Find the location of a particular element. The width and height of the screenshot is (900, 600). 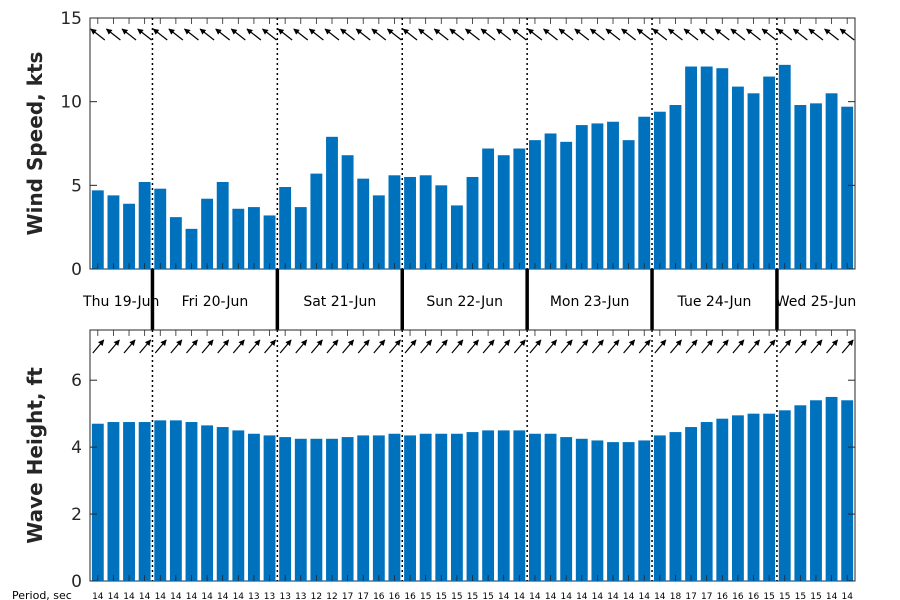

day-label: Fri 20-Jun is located at coordinates (215, 302).